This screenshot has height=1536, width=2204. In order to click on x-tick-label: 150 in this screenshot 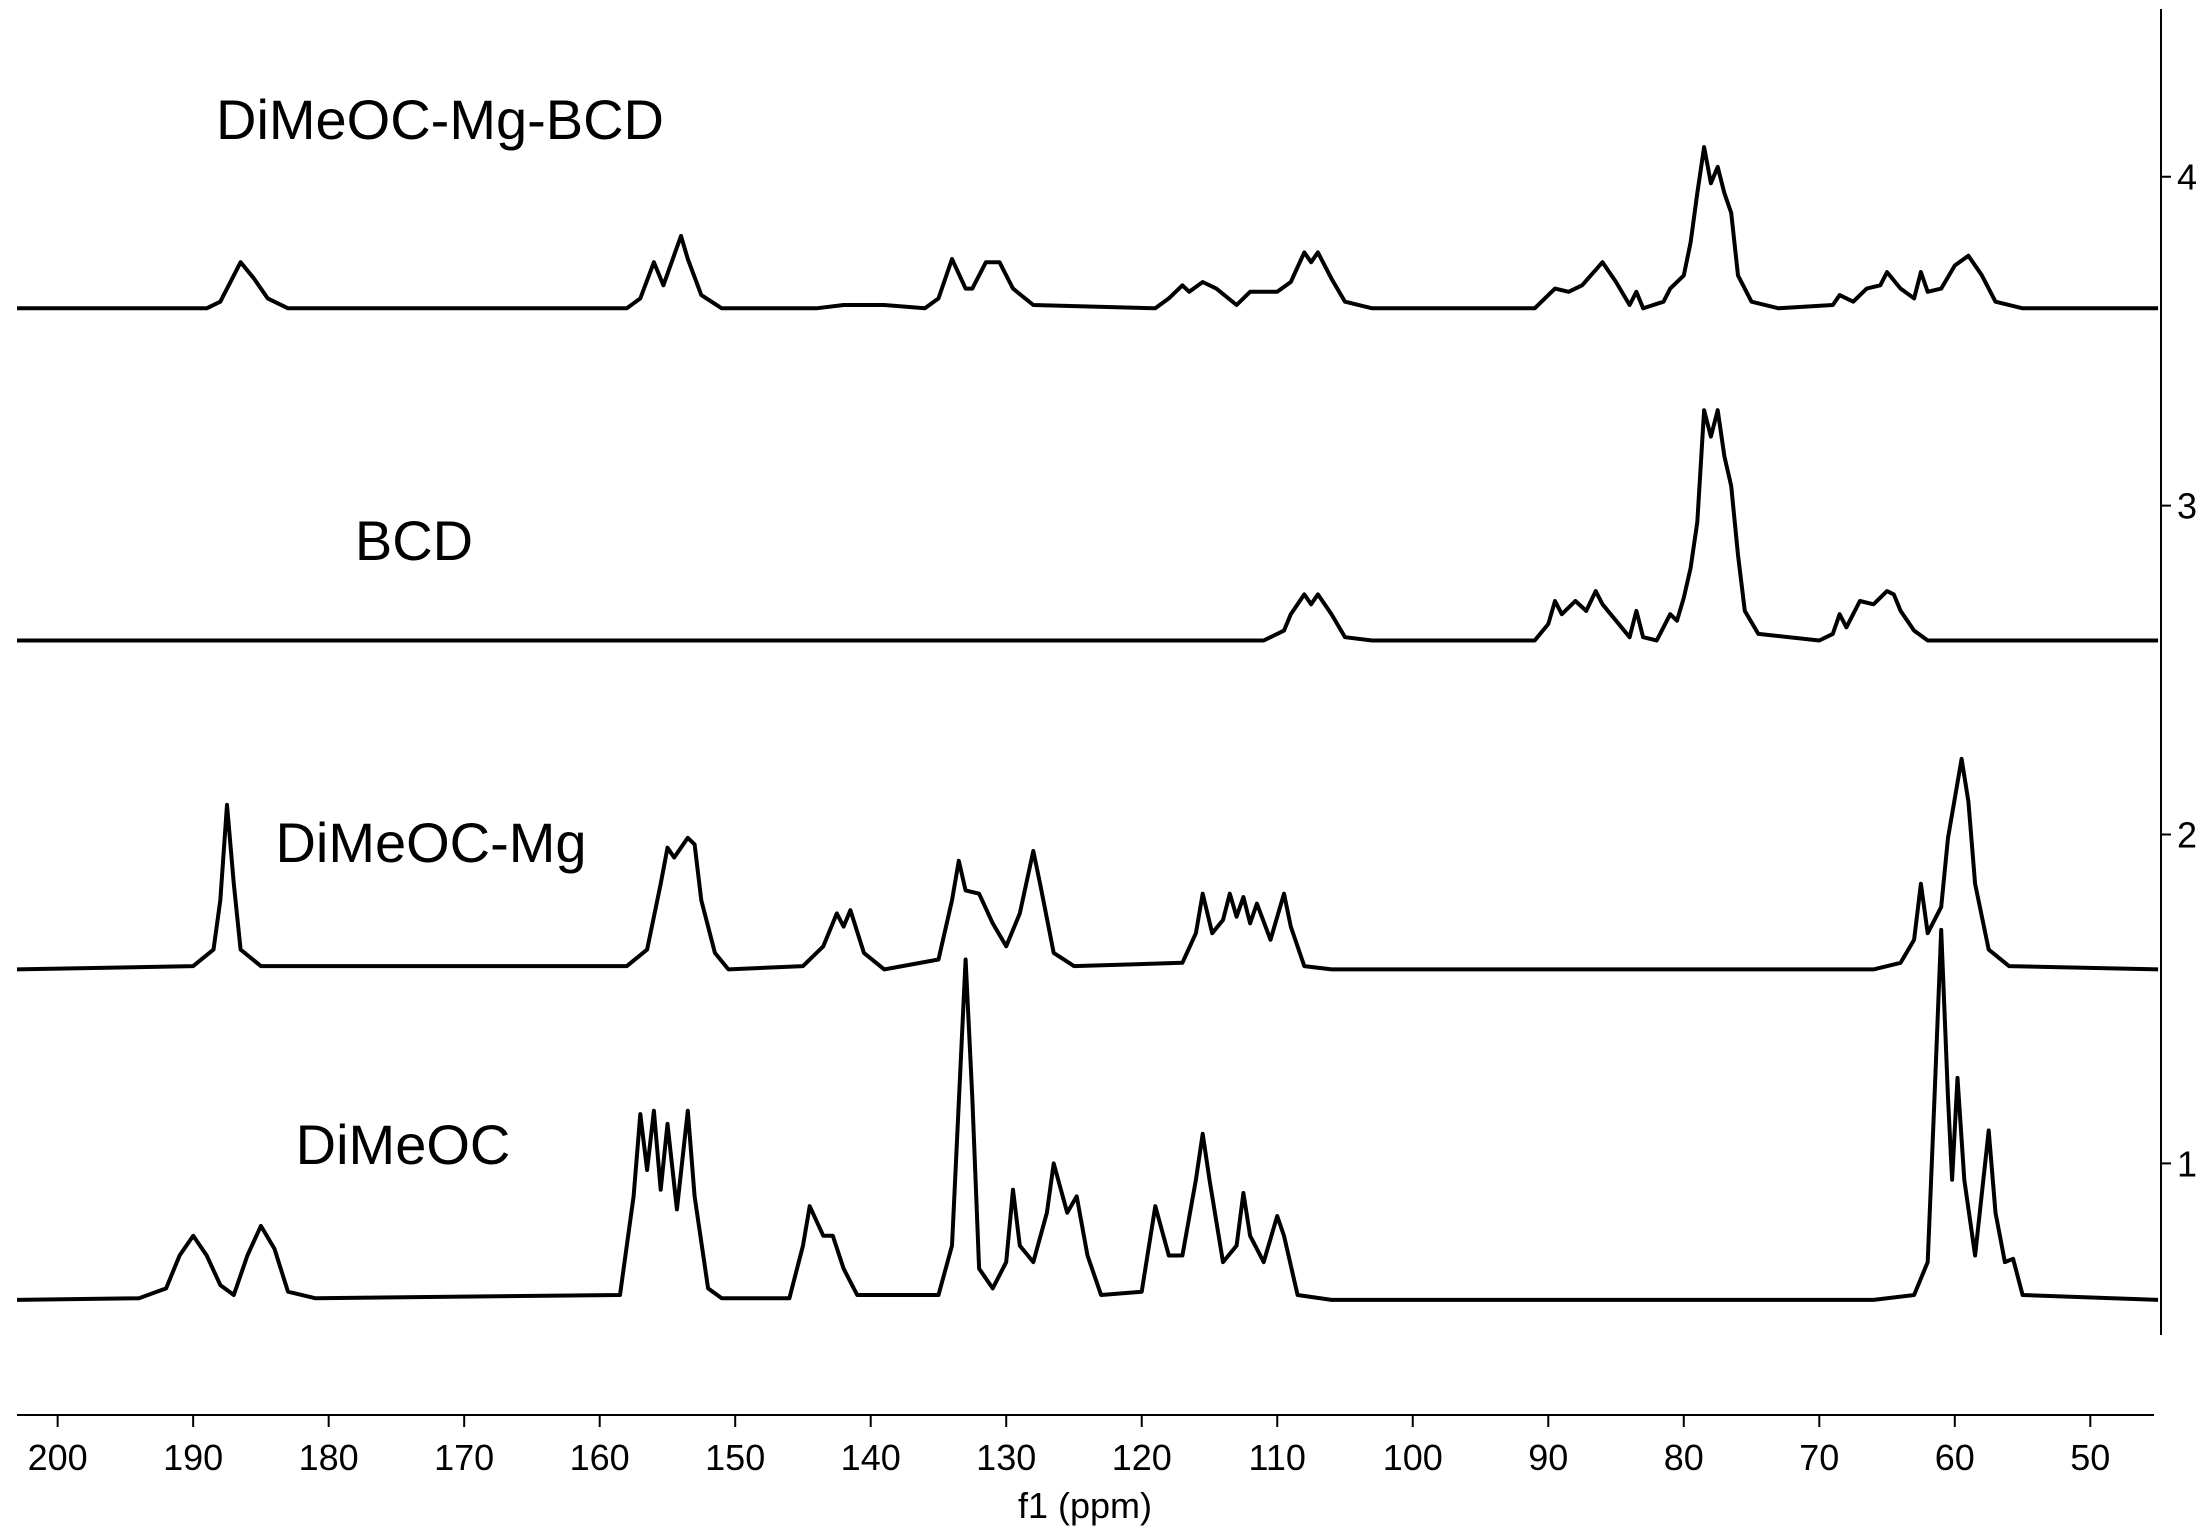, I will do `click(735, 1457)`.